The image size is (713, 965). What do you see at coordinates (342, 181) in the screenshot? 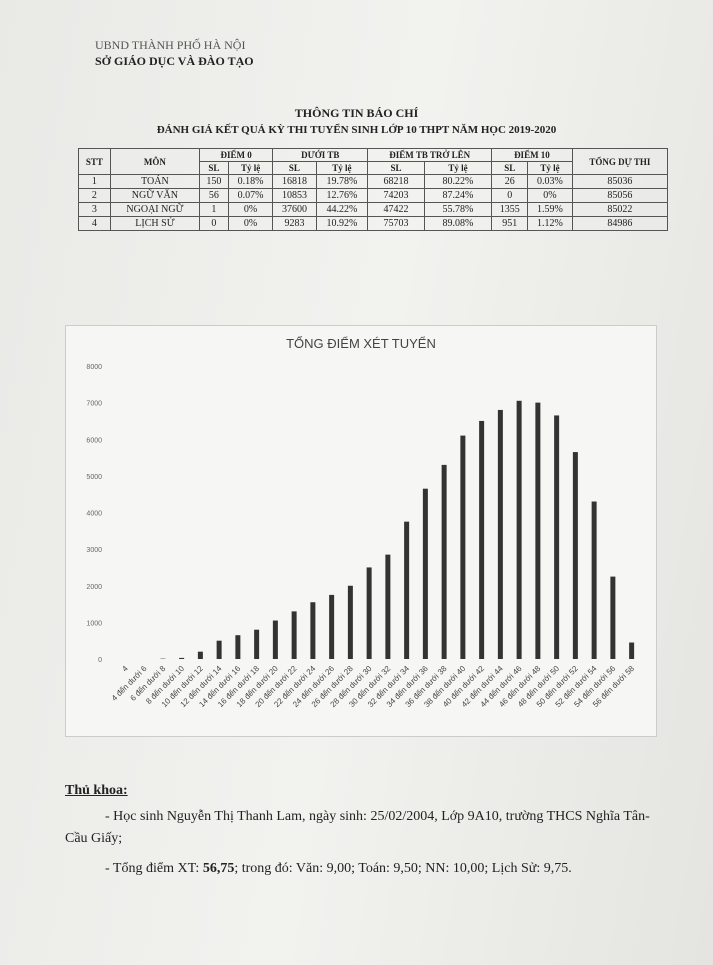
I see `table-cell: 19.78%` at bounding box center [342, 181].